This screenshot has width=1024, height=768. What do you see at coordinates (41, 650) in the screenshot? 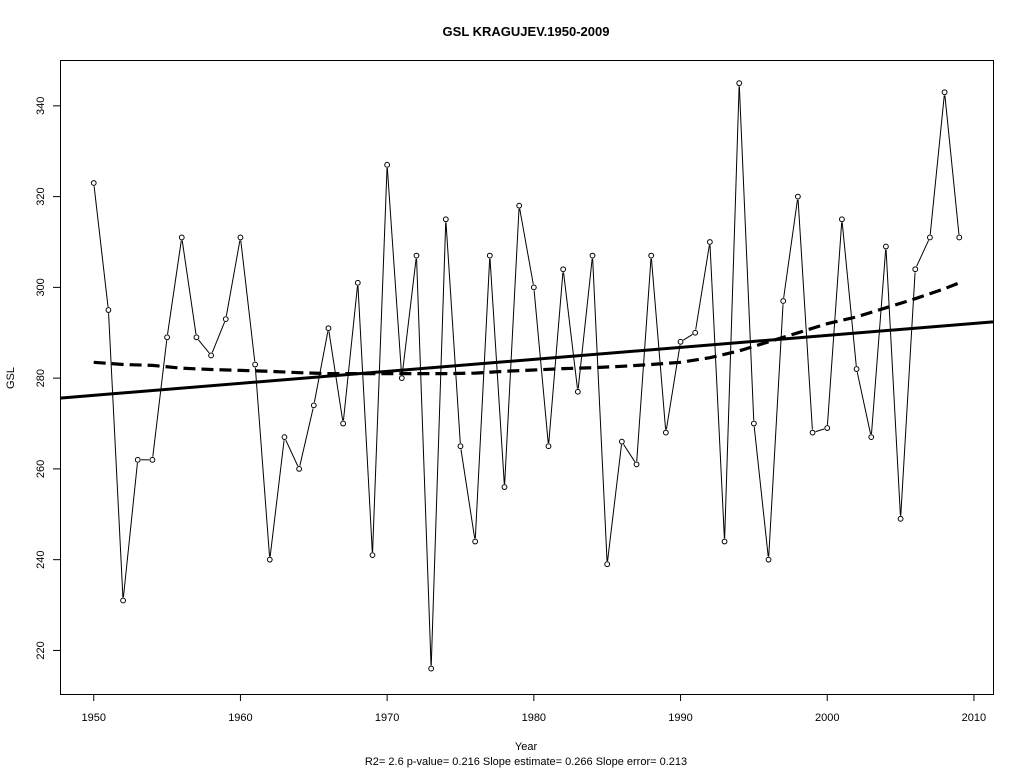
I see `y-tick-label: 220` at bounding box center [41, 650].